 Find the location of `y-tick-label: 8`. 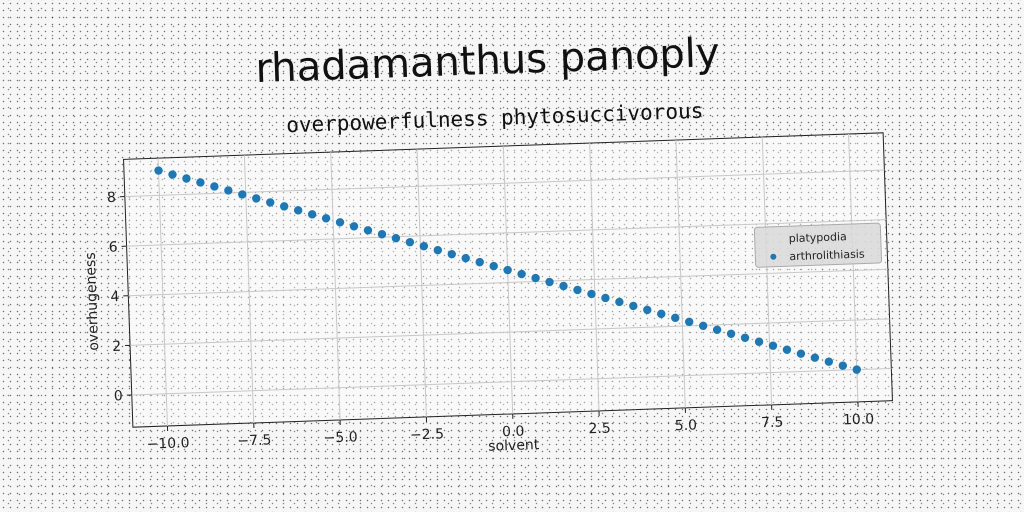

y-tick-label: 8 is located at coordinates (111, 198).